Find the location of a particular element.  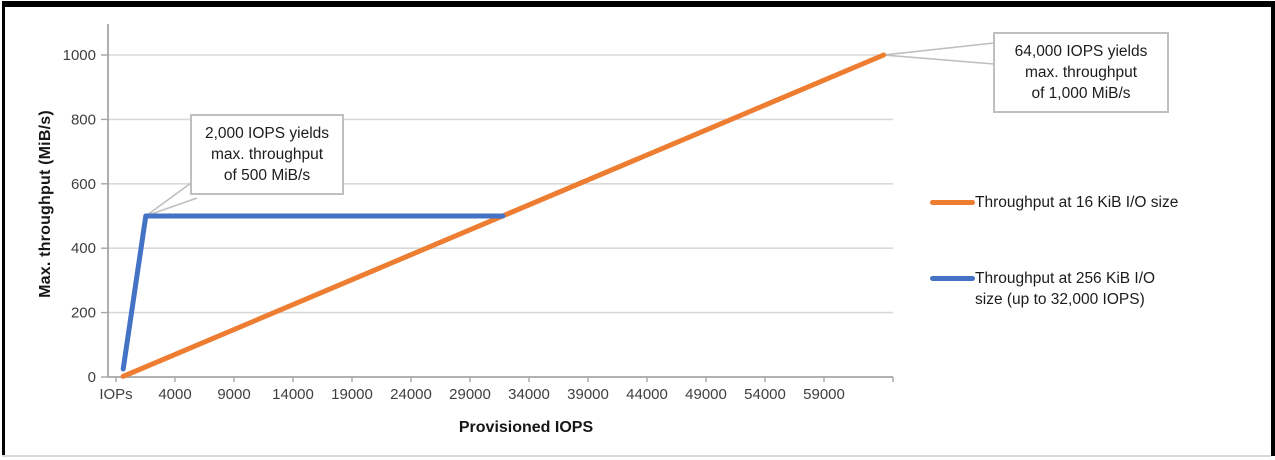

x-tick-label: 34000 is located at coordinates (529, 394).